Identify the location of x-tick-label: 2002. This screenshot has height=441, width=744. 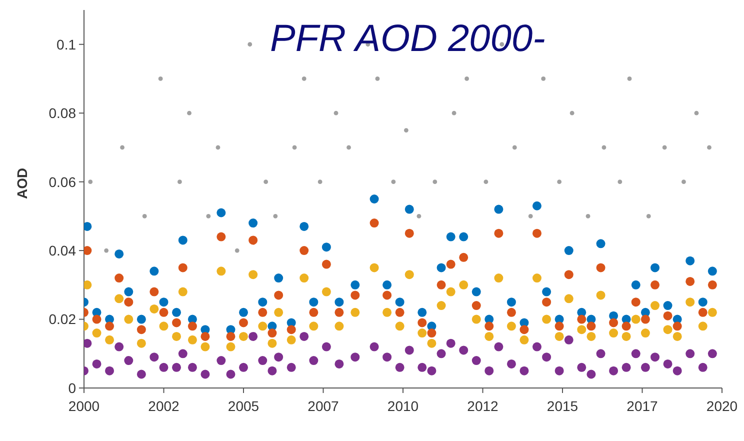
(164, 406).